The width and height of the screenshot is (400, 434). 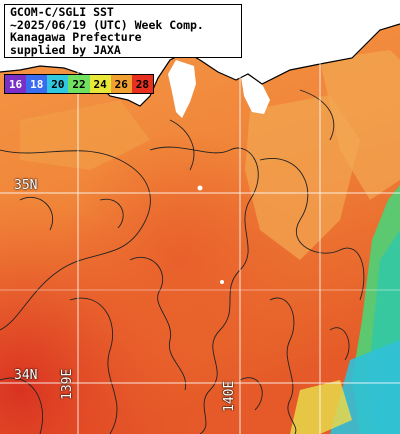 What do you see at coordinates (182, 89) in the screenshot?
I see `land-miura-peninsula` at bounding box center [182, 89].